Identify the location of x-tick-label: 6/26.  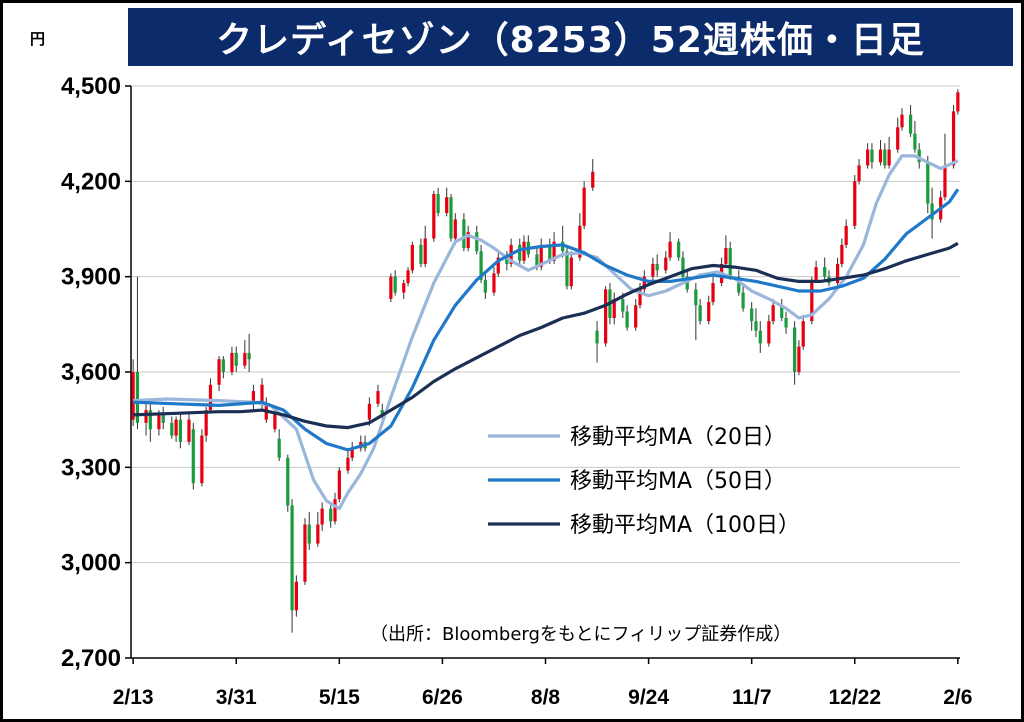
(442, 697).